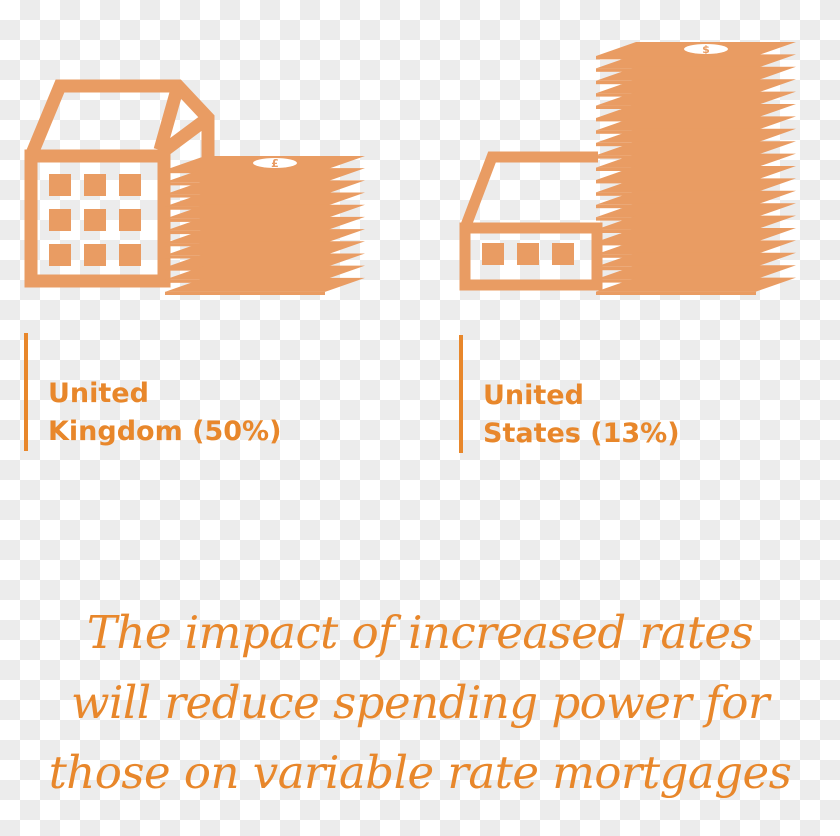 The image size is (840, 836). I want to click on currency-symbol-icon: $, so click(706, 49).